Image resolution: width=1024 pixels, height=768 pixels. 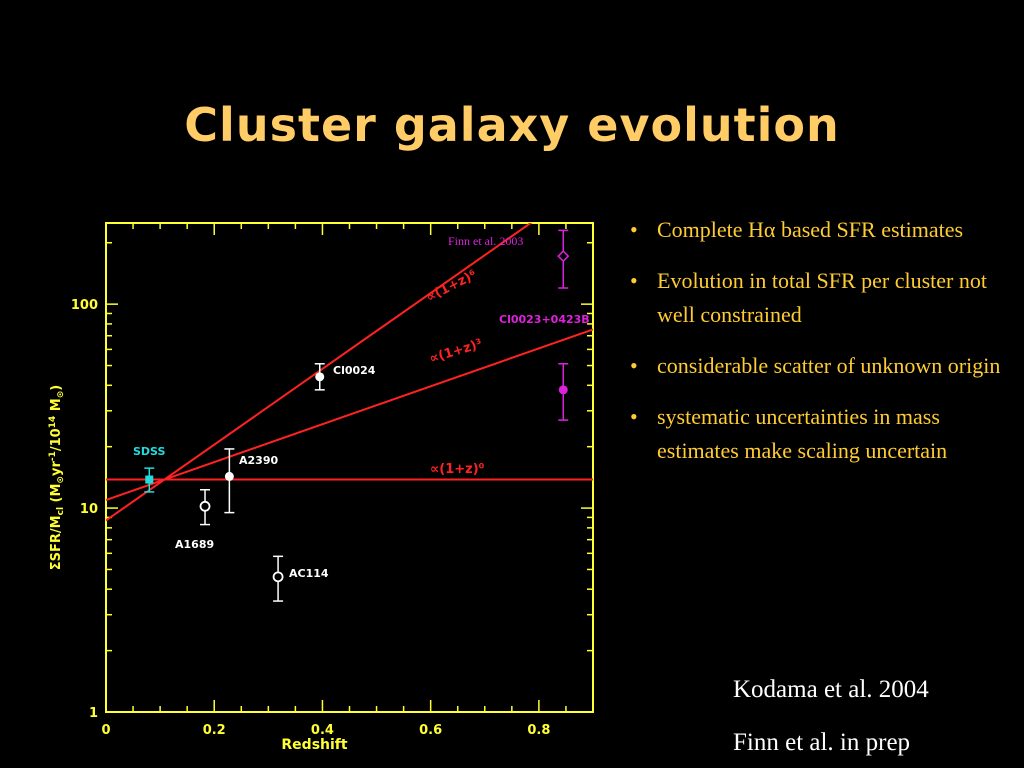 I want to click on label-cl0023: Cl0023+0423B, so click(x=544, y=319).